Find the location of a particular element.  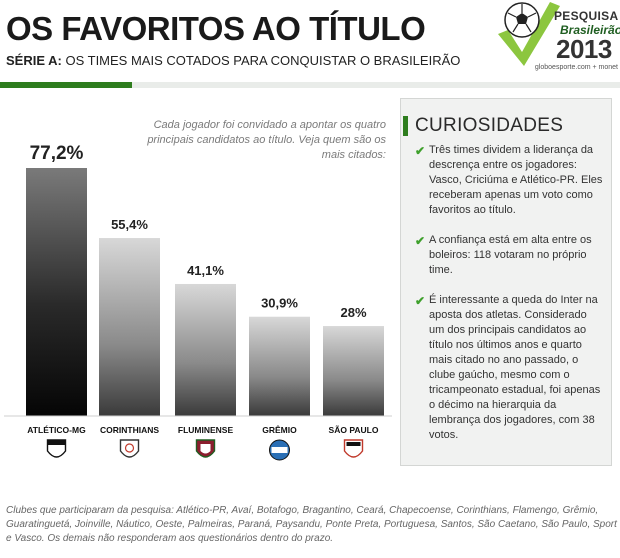

category-label: GRÊMIO is located at coordinates (279, 429).